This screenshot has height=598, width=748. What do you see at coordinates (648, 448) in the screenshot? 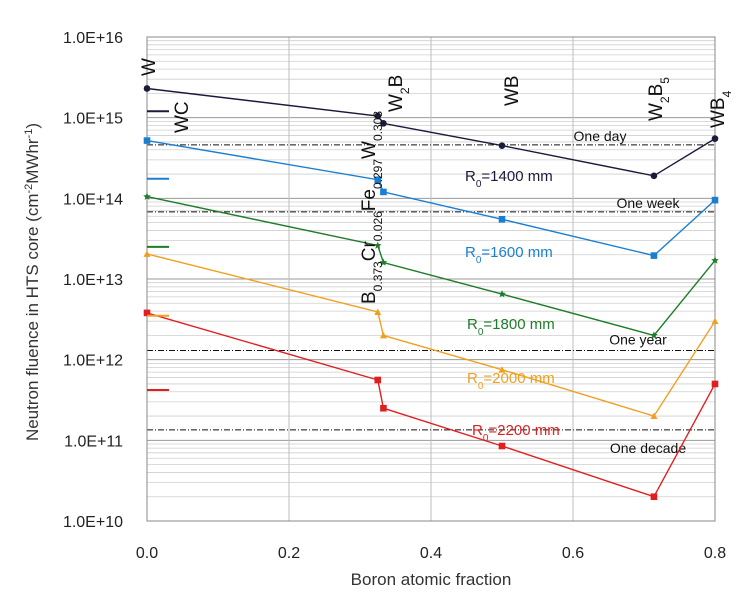
I see `reference-line-label: One decade` at bounding box center [648, 448].